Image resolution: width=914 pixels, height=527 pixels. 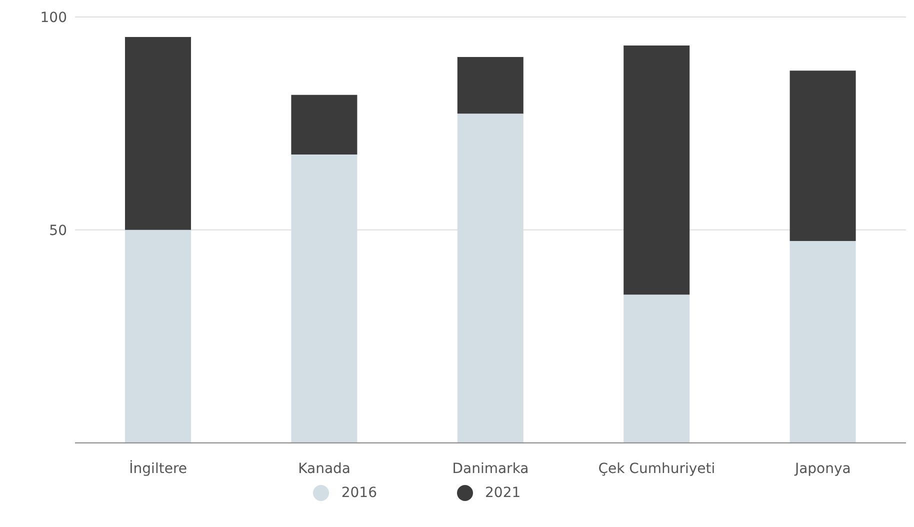 I want to click on legend-label: 2016, so click(x=359, y=492).